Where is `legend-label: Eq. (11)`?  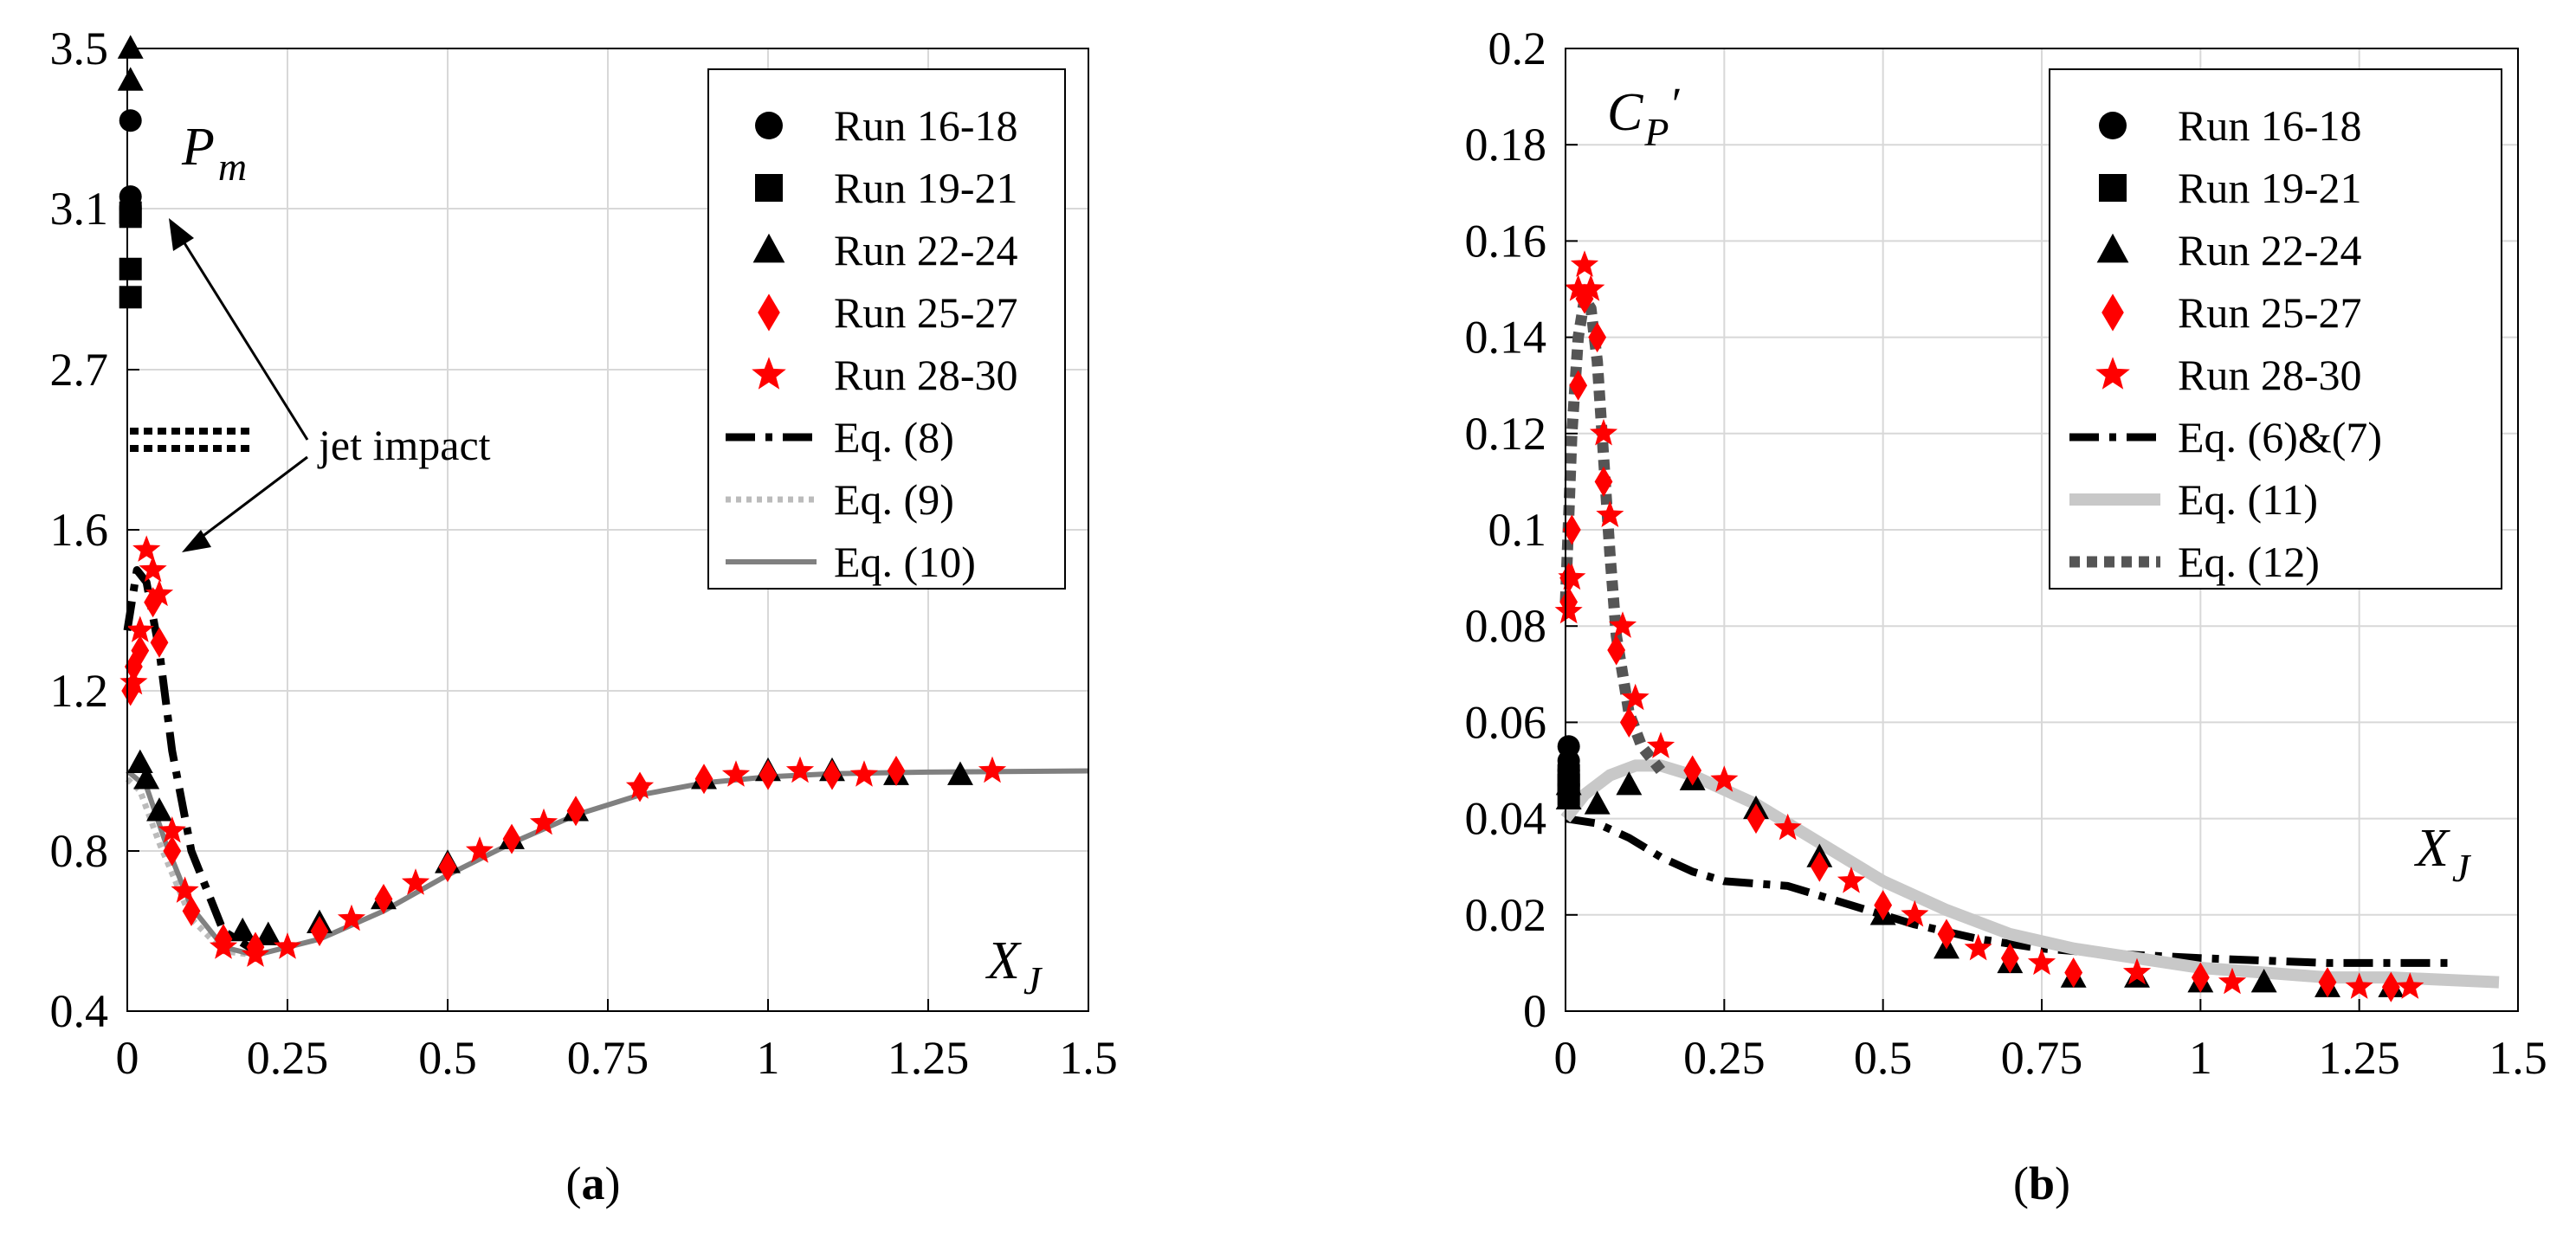 legend-label: Eq. (11) is located at coordinates (2248, 499).